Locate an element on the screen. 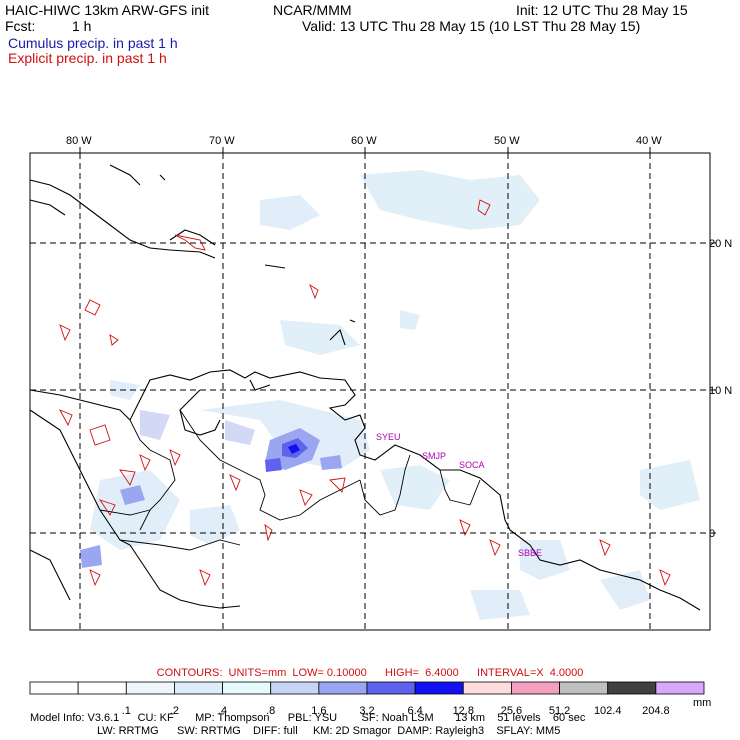 The height and width of the screenshot is (740, 740). colorbar-tick-label: 51.2 is located at coordinates (559, 711).